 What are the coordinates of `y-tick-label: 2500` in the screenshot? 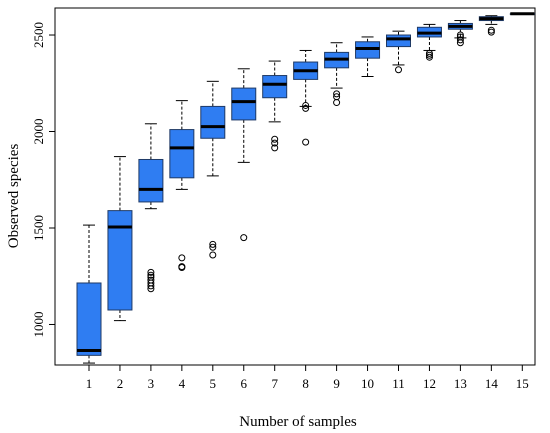 It's located at (38, 35).